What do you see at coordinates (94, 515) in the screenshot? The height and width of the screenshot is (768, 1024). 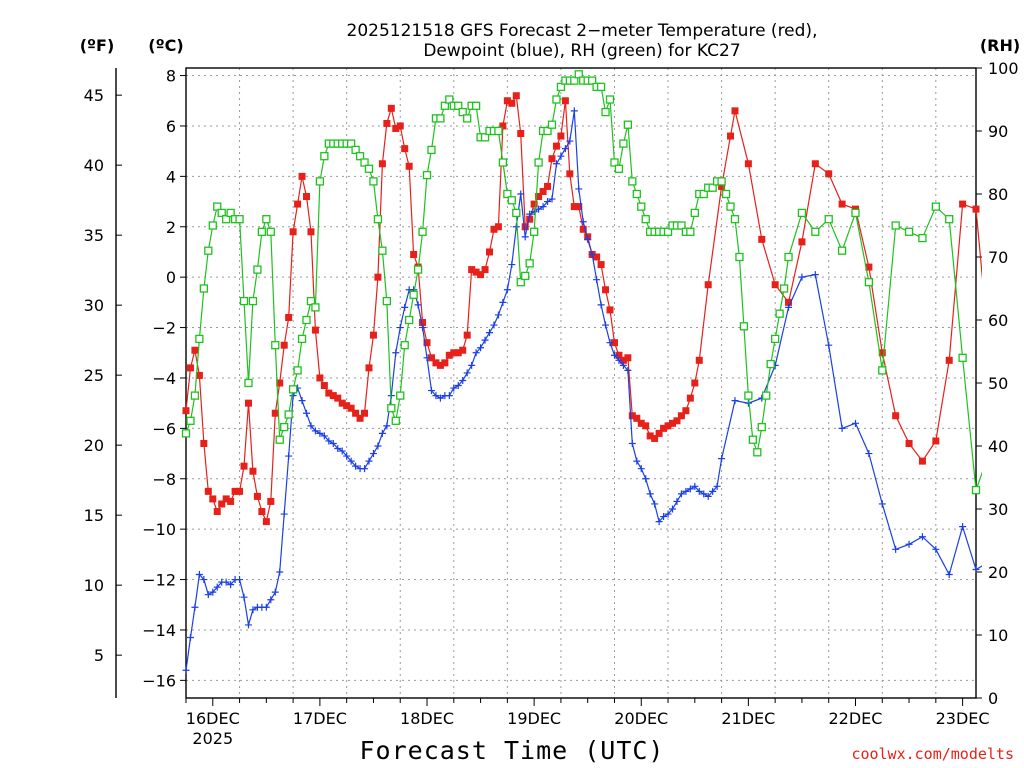 I see `fahrenheit-tick-label: 15` at bounding box center [94, 515].